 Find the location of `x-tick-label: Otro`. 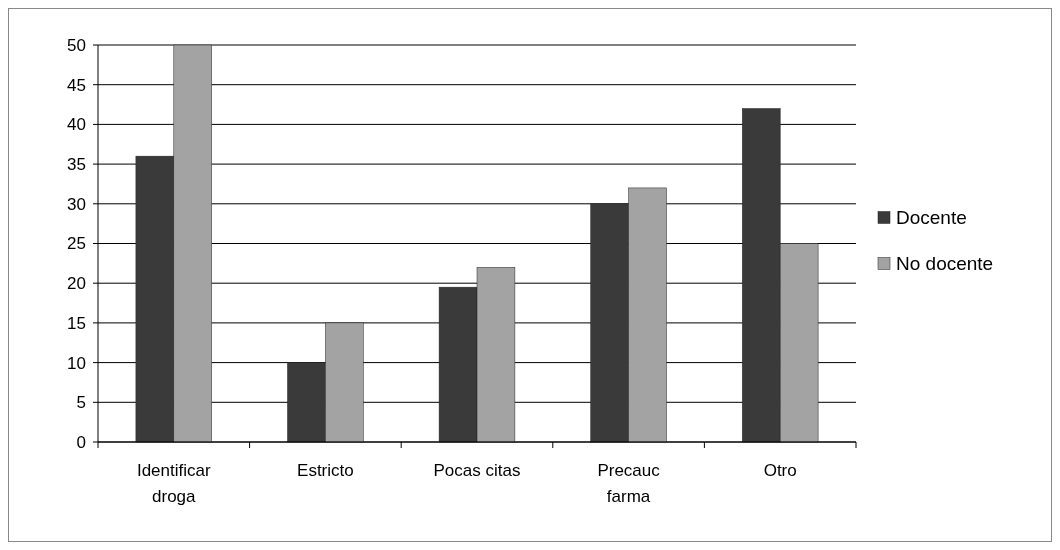

x-tick-label: Otro is located at coordinates (780, 470).